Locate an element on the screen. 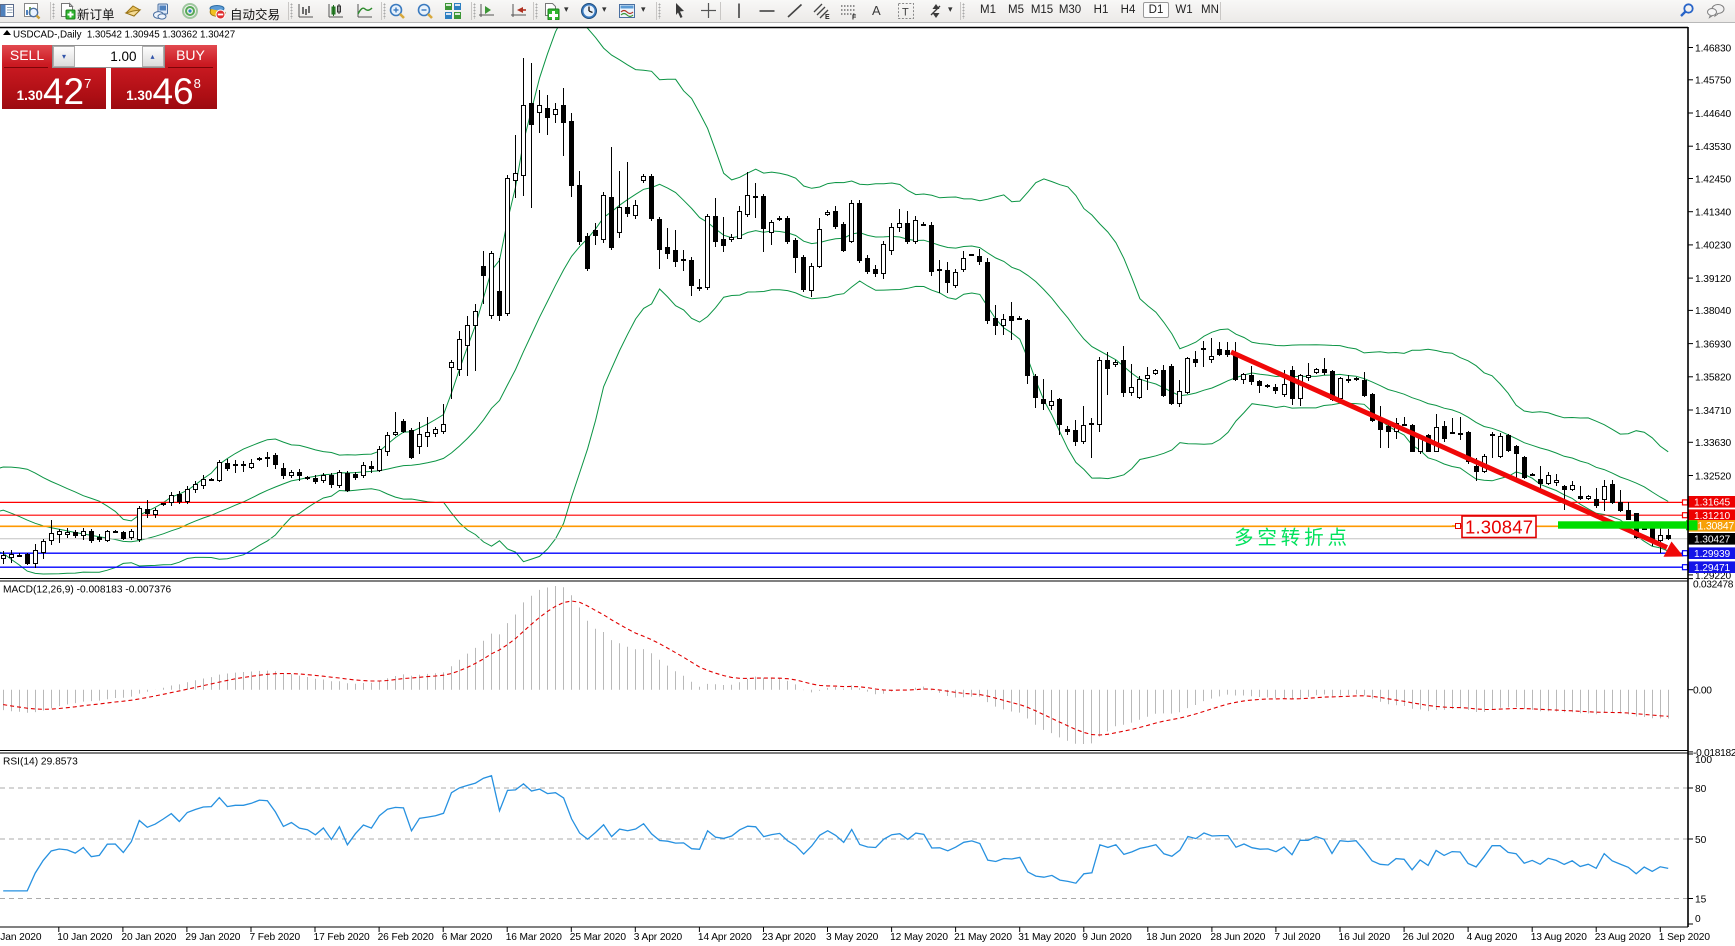 The width and height of the screenshot is (1735, 946). svg-text: 1.46830 is located at coordinates (1713, 48).